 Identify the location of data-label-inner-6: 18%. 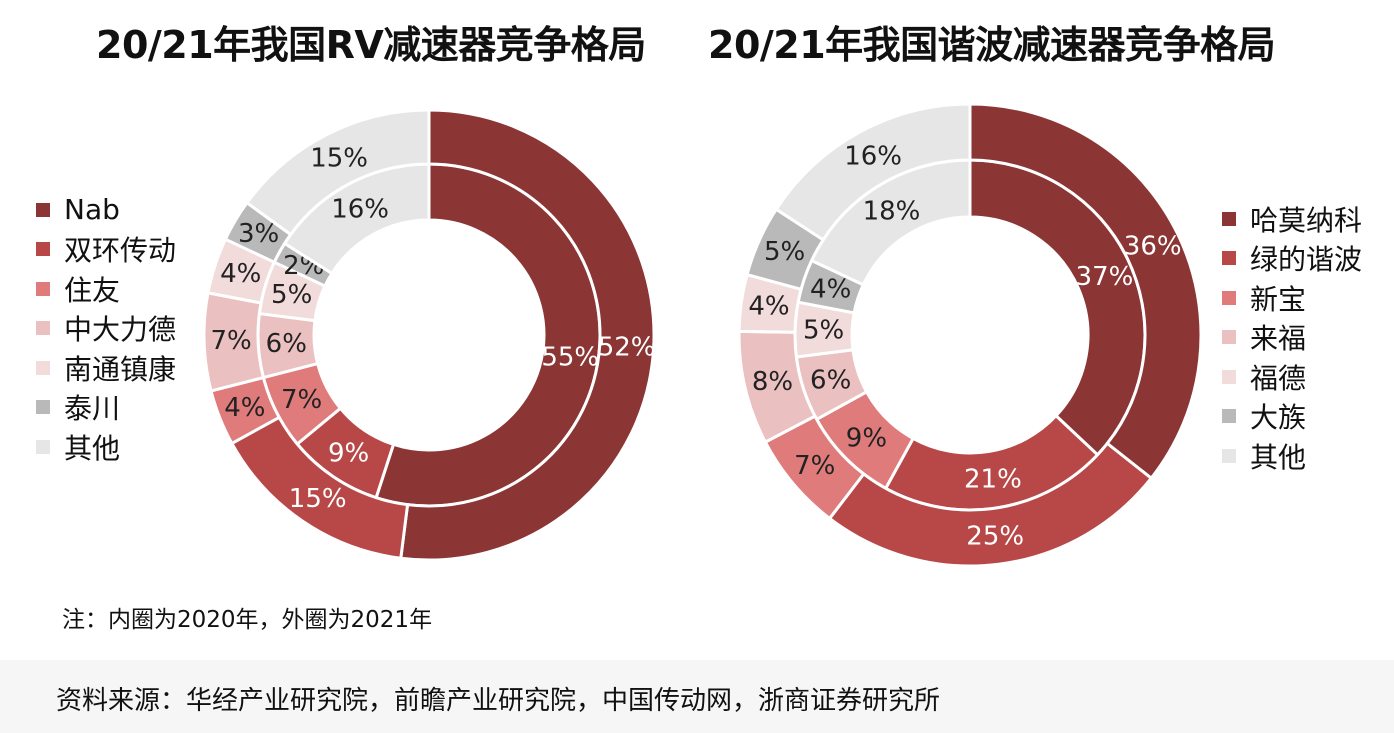
(892, 211).